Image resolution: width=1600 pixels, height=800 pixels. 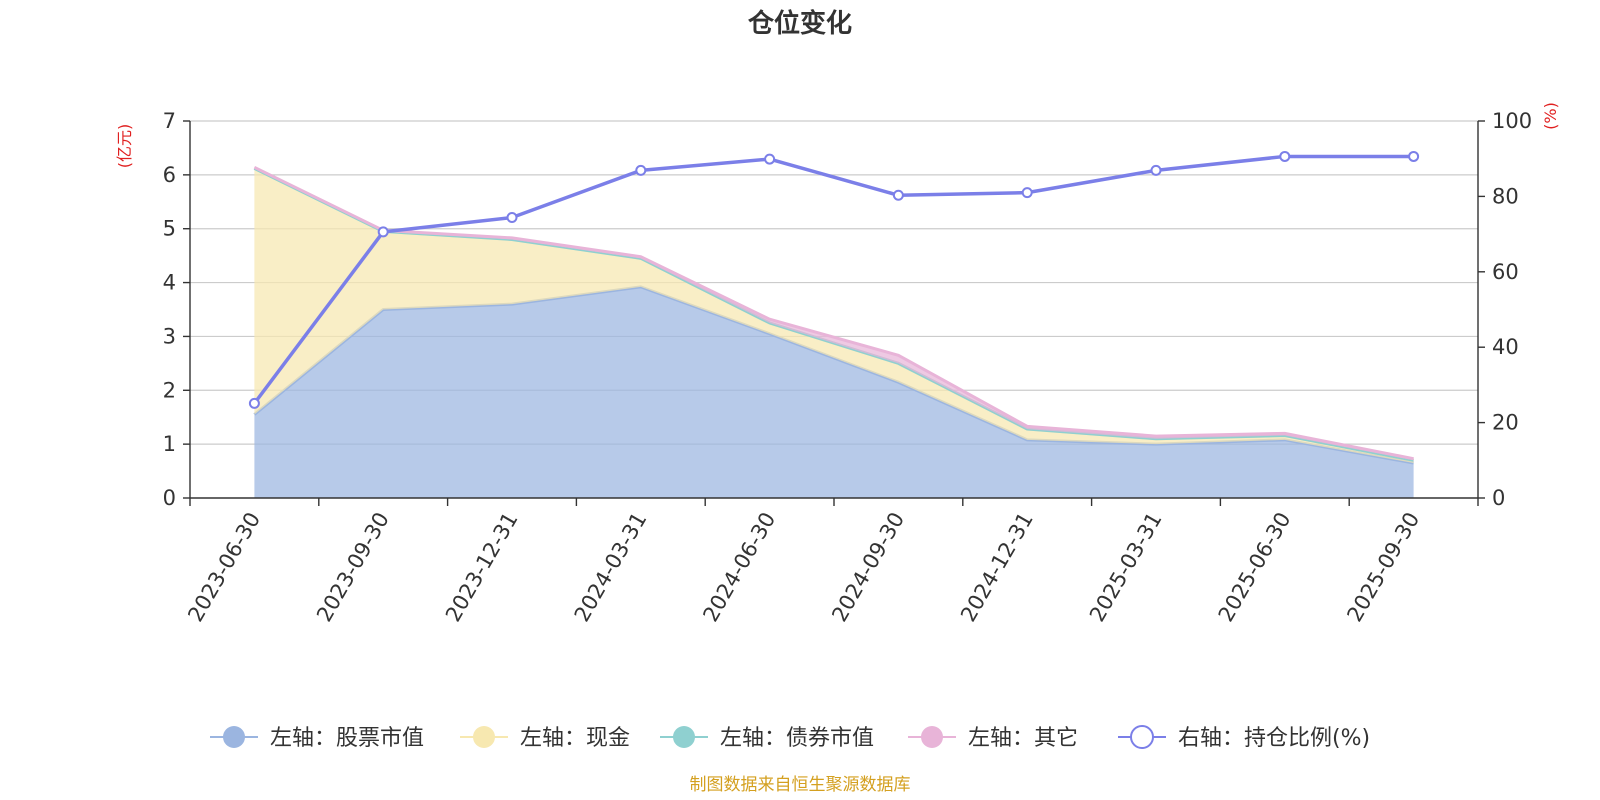 What do you see at coordinates (1498, 498) in the screenshot?
I see `right-tick-label: 0` at bounding box center [1498, 498].